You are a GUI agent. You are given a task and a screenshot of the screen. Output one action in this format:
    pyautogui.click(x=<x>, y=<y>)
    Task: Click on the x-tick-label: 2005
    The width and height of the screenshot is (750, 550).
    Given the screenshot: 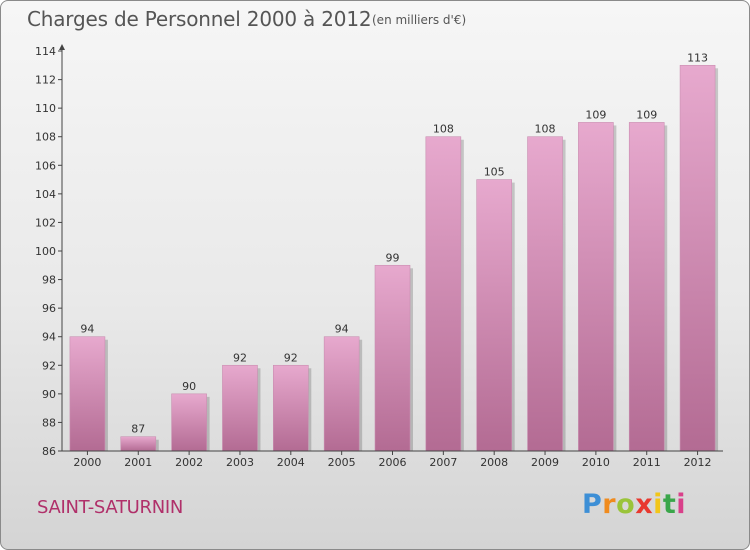 What is the action you would take?
    pyautogui.click(x=342, y=462)
    